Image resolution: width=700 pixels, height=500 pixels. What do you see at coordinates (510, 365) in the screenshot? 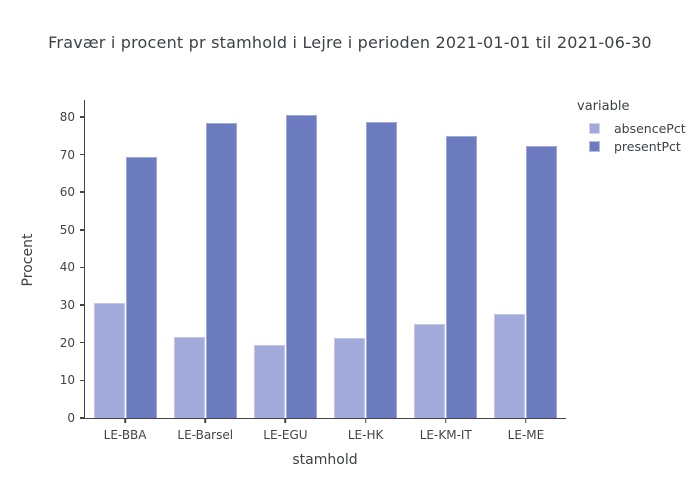
I see `bar-absencePct-LE-ME` at bounding box center [510, 365].